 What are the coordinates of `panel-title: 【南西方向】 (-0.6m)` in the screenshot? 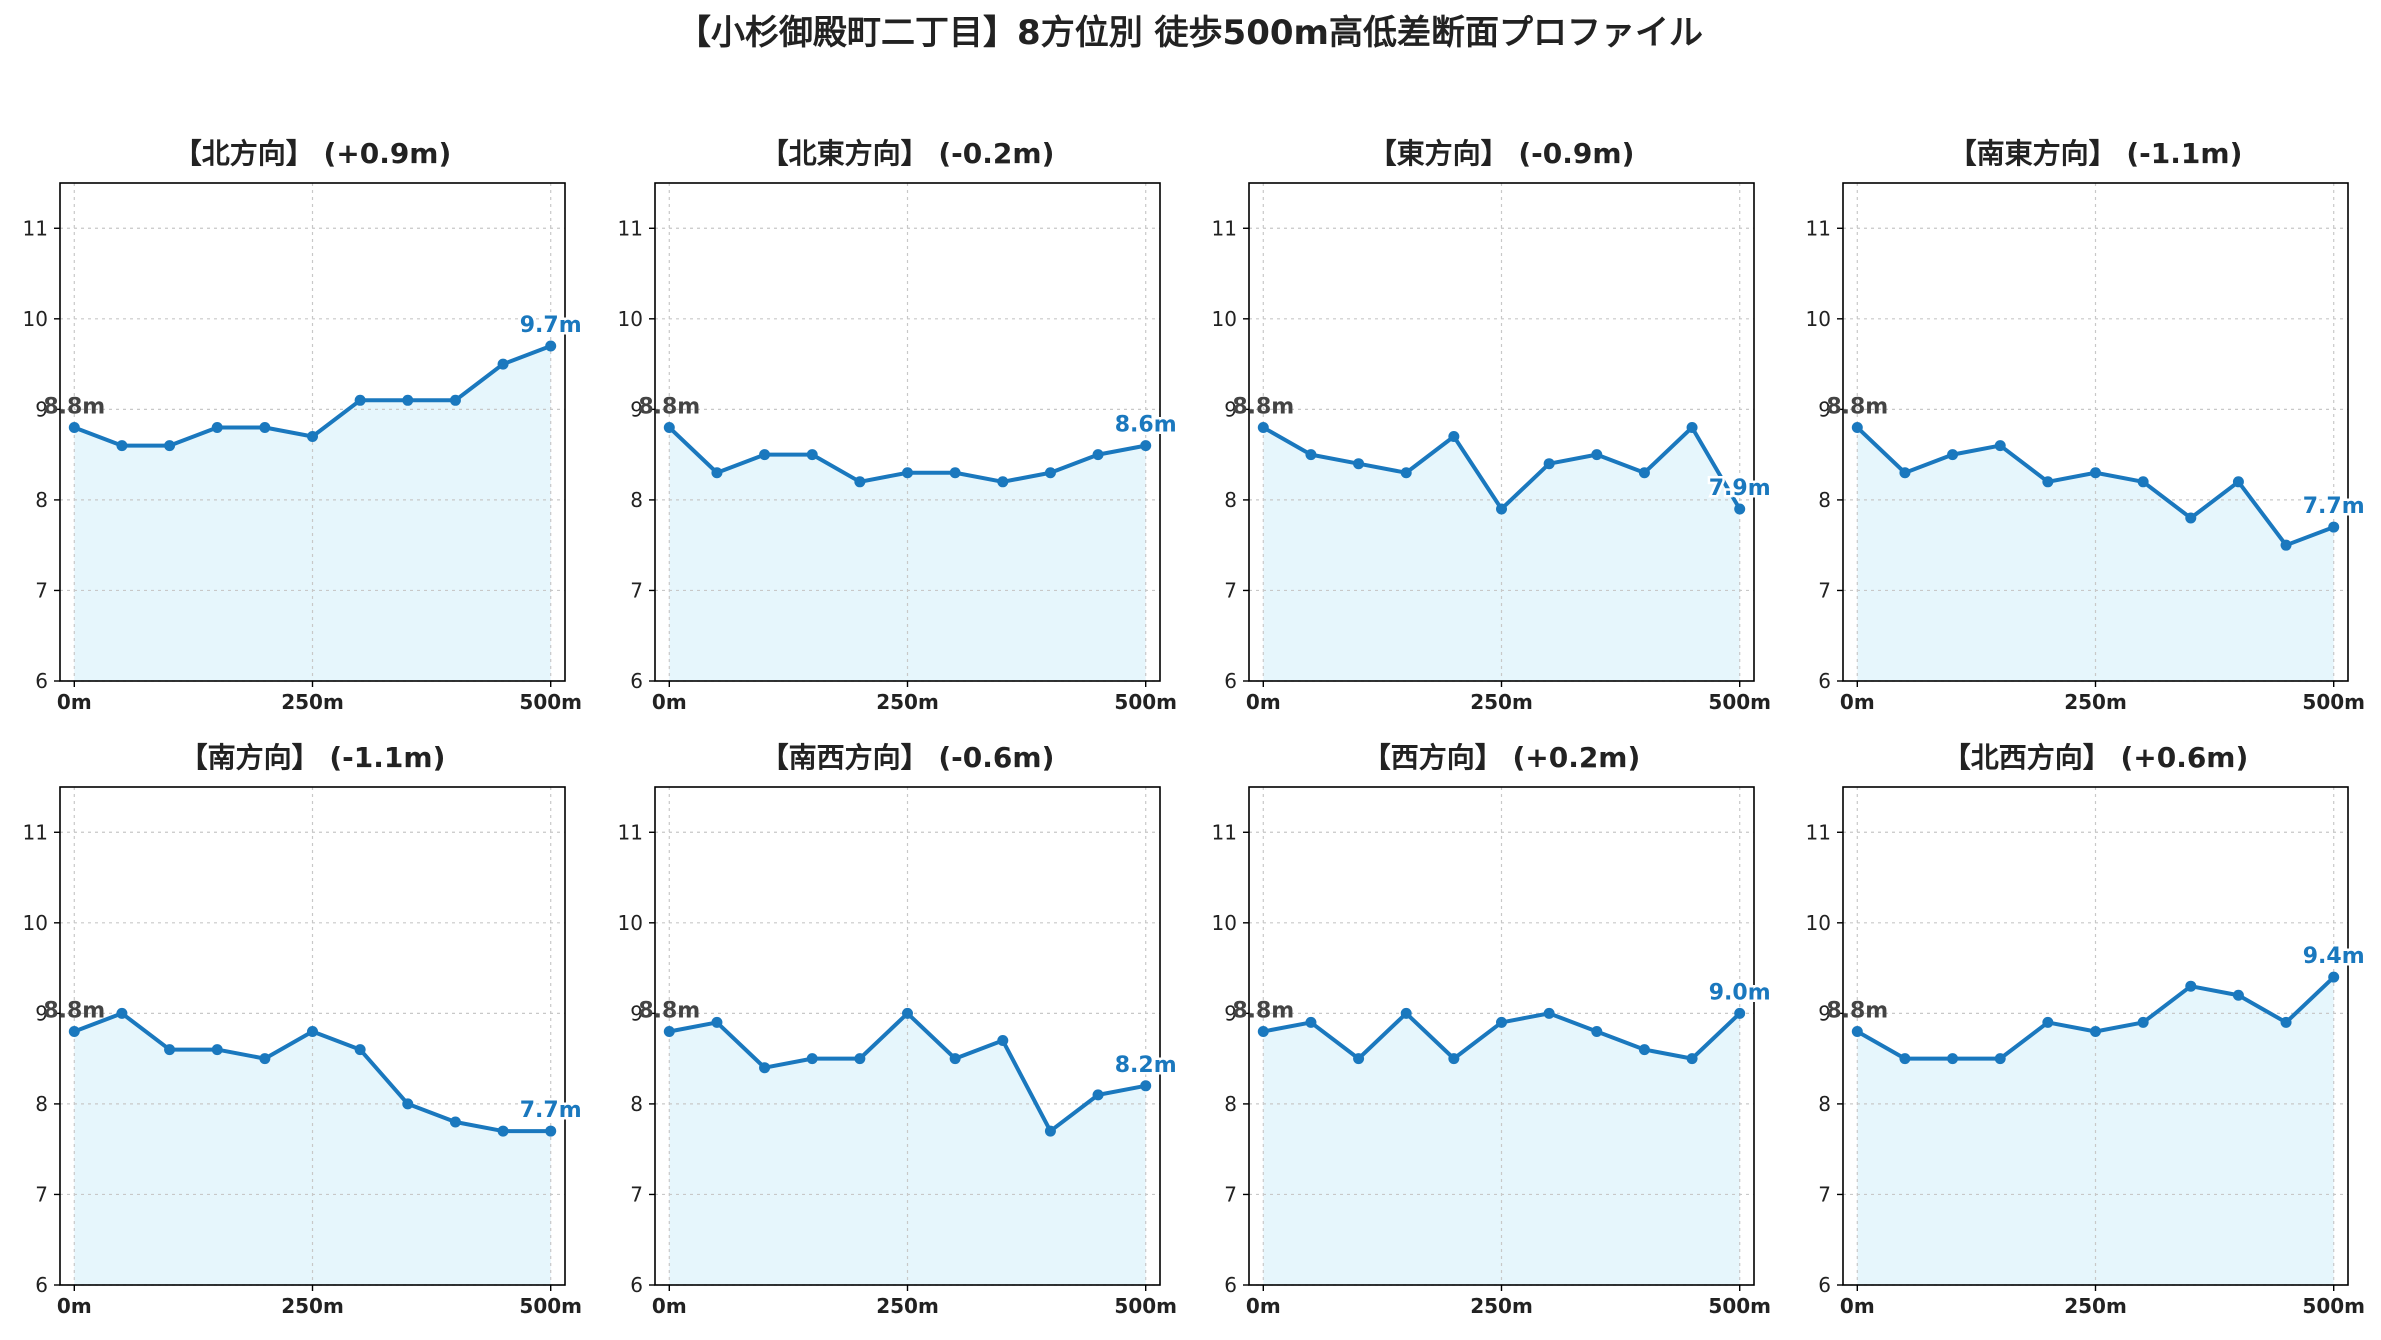 It's located at (908, 757).